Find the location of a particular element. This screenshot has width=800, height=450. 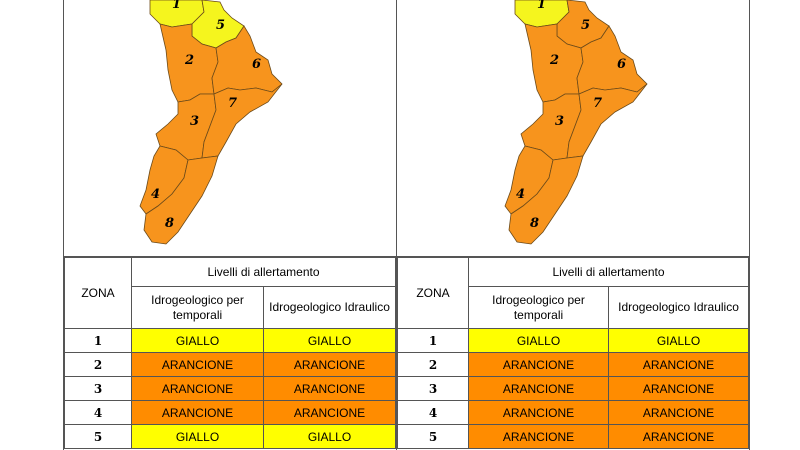

zone-map-right: 1 5 2 6 7 3 4 8 is located at coordinates (576, 122).